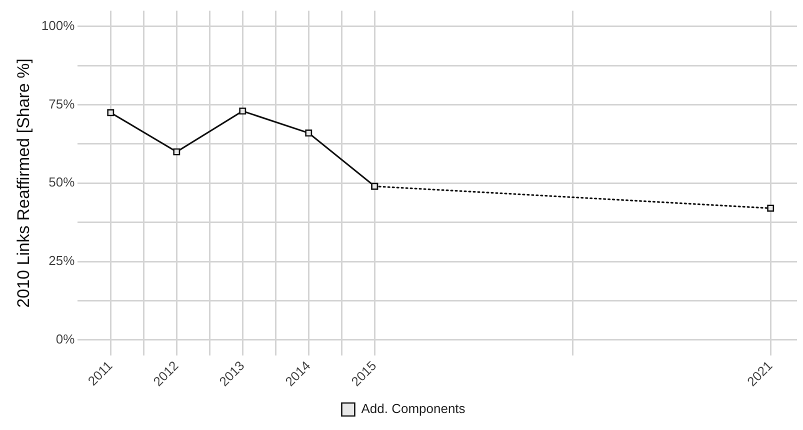 The width and height of the screenshot is (803, 430). I want to click on y-tick-label: 50%, so click(62, 182).